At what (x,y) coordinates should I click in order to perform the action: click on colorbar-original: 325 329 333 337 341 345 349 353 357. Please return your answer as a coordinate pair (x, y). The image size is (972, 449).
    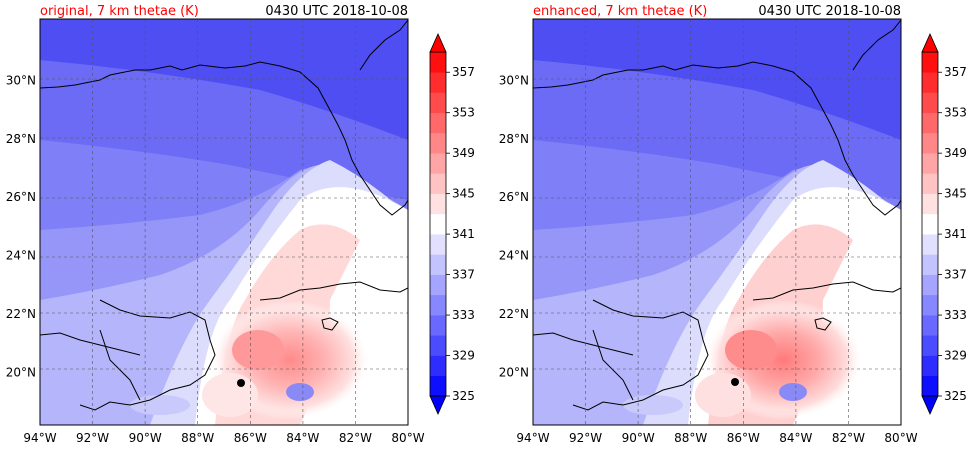
    Looking at the image, I should click on (452, 224).